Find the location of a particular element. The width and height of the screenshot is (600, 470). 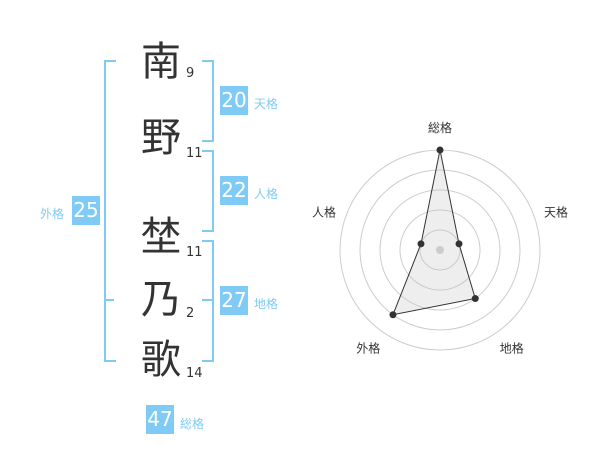

chikaku-bracket-tick is located at coordinates (207, 300).